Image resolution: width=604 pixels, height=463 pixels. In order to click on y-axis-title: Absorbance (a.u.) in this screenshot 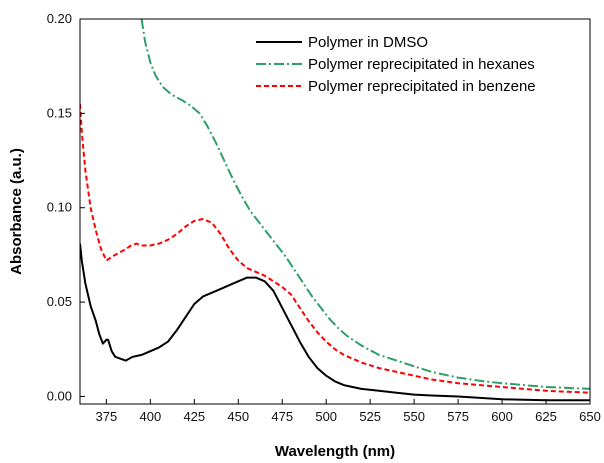, I will do `click(16, 211)`.